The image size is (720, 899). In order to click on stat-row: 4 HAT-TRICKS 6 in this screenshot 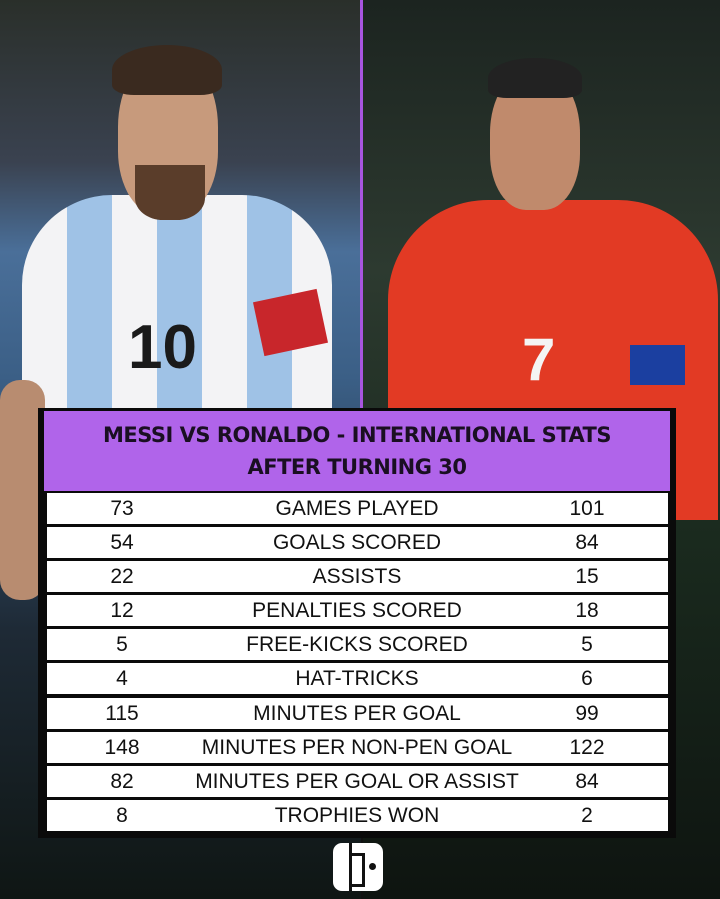, I will do `click(357, 679)`.